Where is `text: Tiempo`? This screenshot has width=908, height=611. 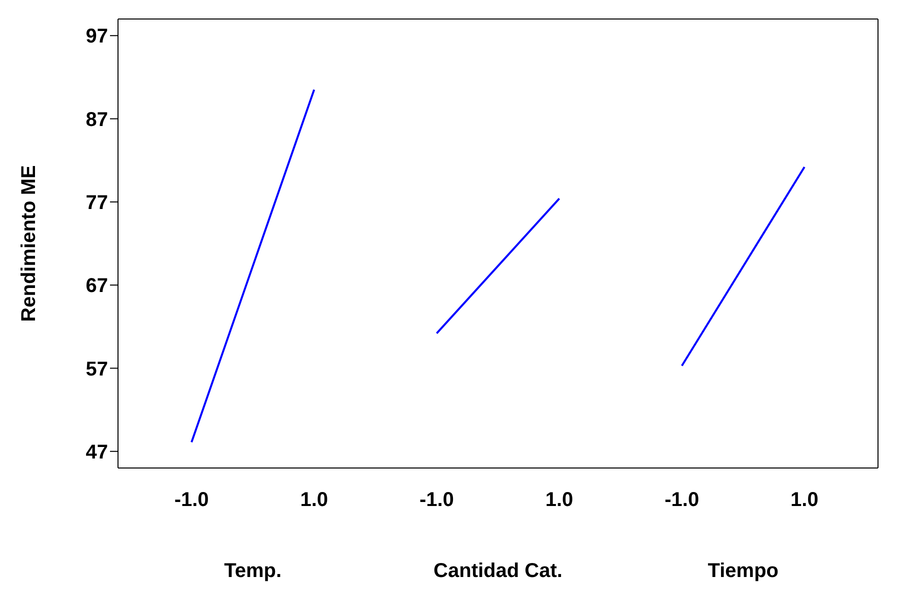 text: Tiempo is located at coordinates (743, 571).